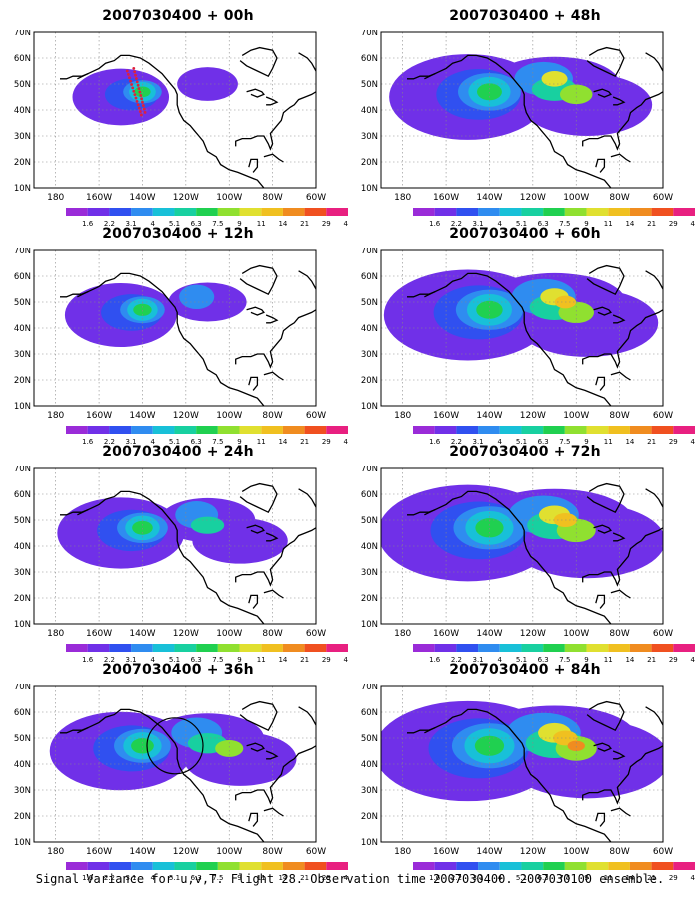  Describe the element at coordinates (178, 670) in the screenshot. I see `panel-title: 2007030400 + 36h` at that location.